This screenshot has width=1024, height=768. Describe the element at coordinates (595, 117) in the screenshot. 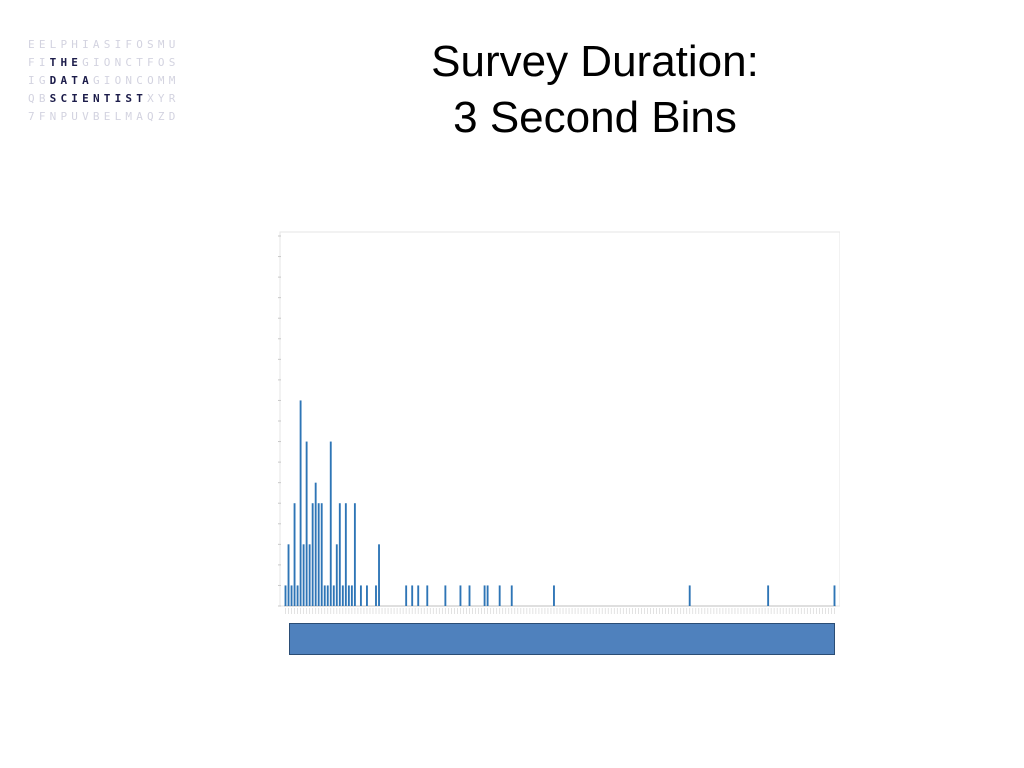

I see `title-line-2: 3 Second Bins` at that location.